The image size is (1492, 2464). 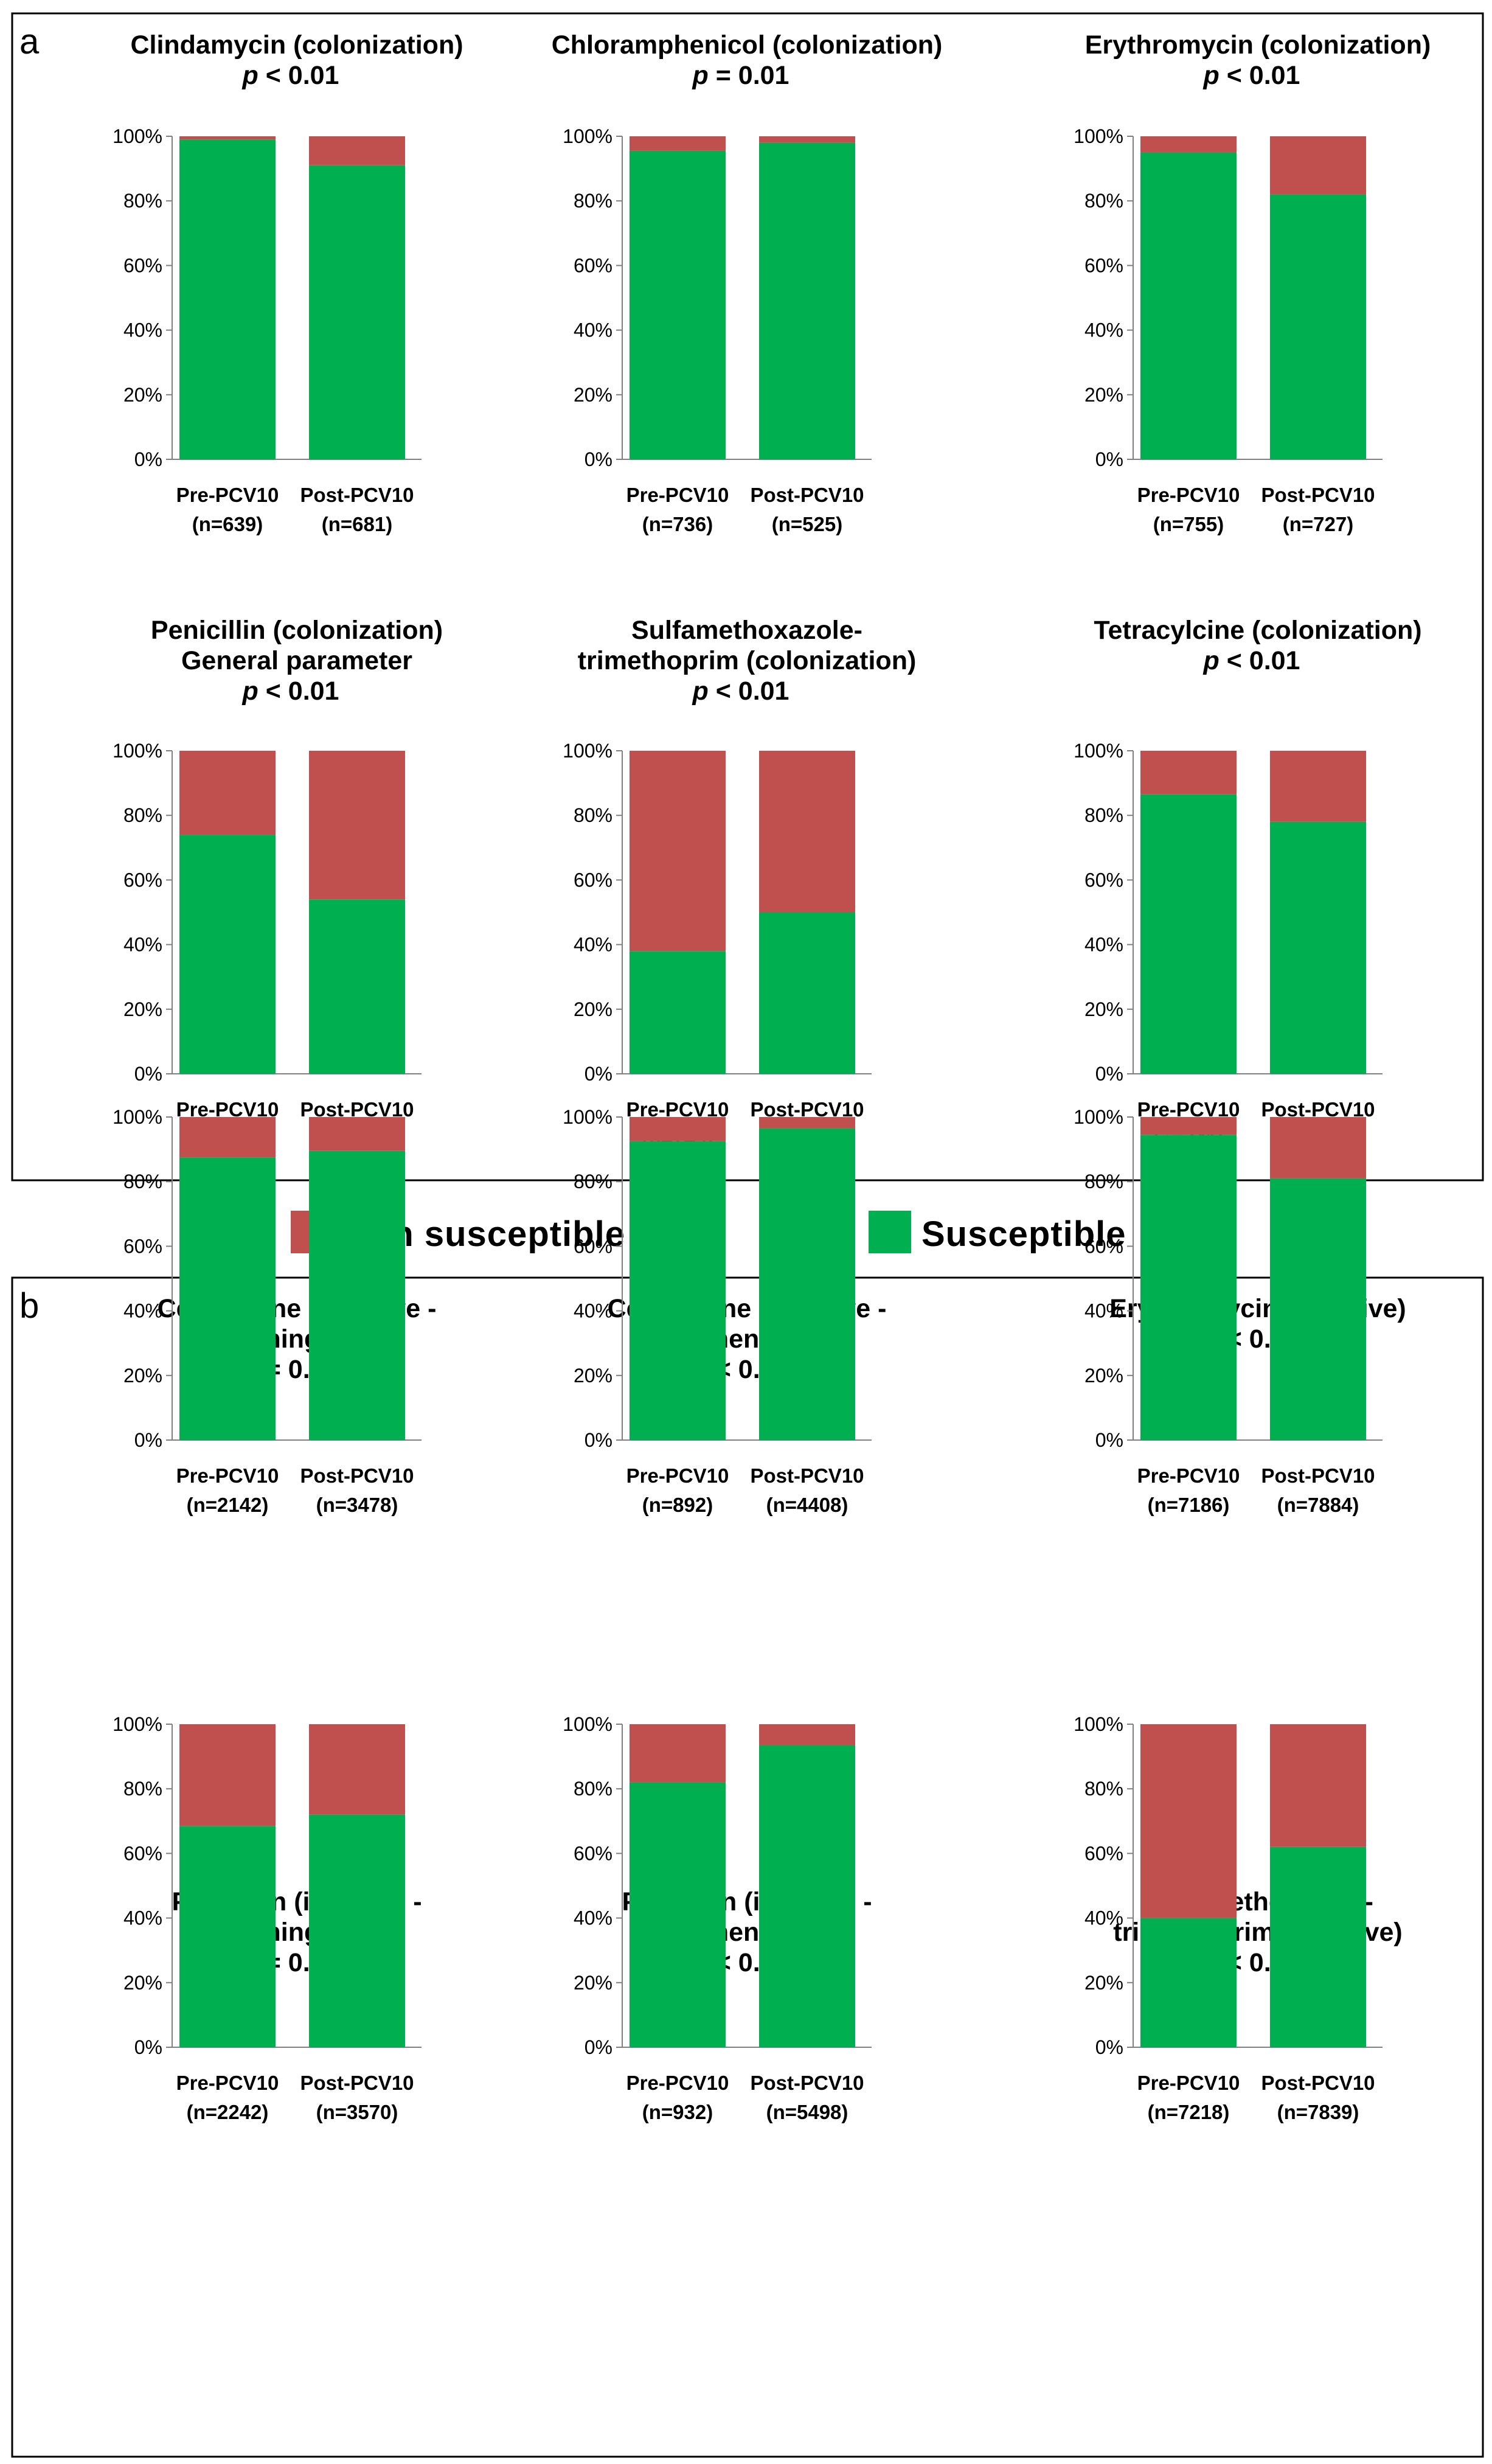 What do you see at coordinates (1258, 630) in the screenshot?
I see `chart-title-line: Tetracylcine (colonization)` at bounding box center [1258, 630].